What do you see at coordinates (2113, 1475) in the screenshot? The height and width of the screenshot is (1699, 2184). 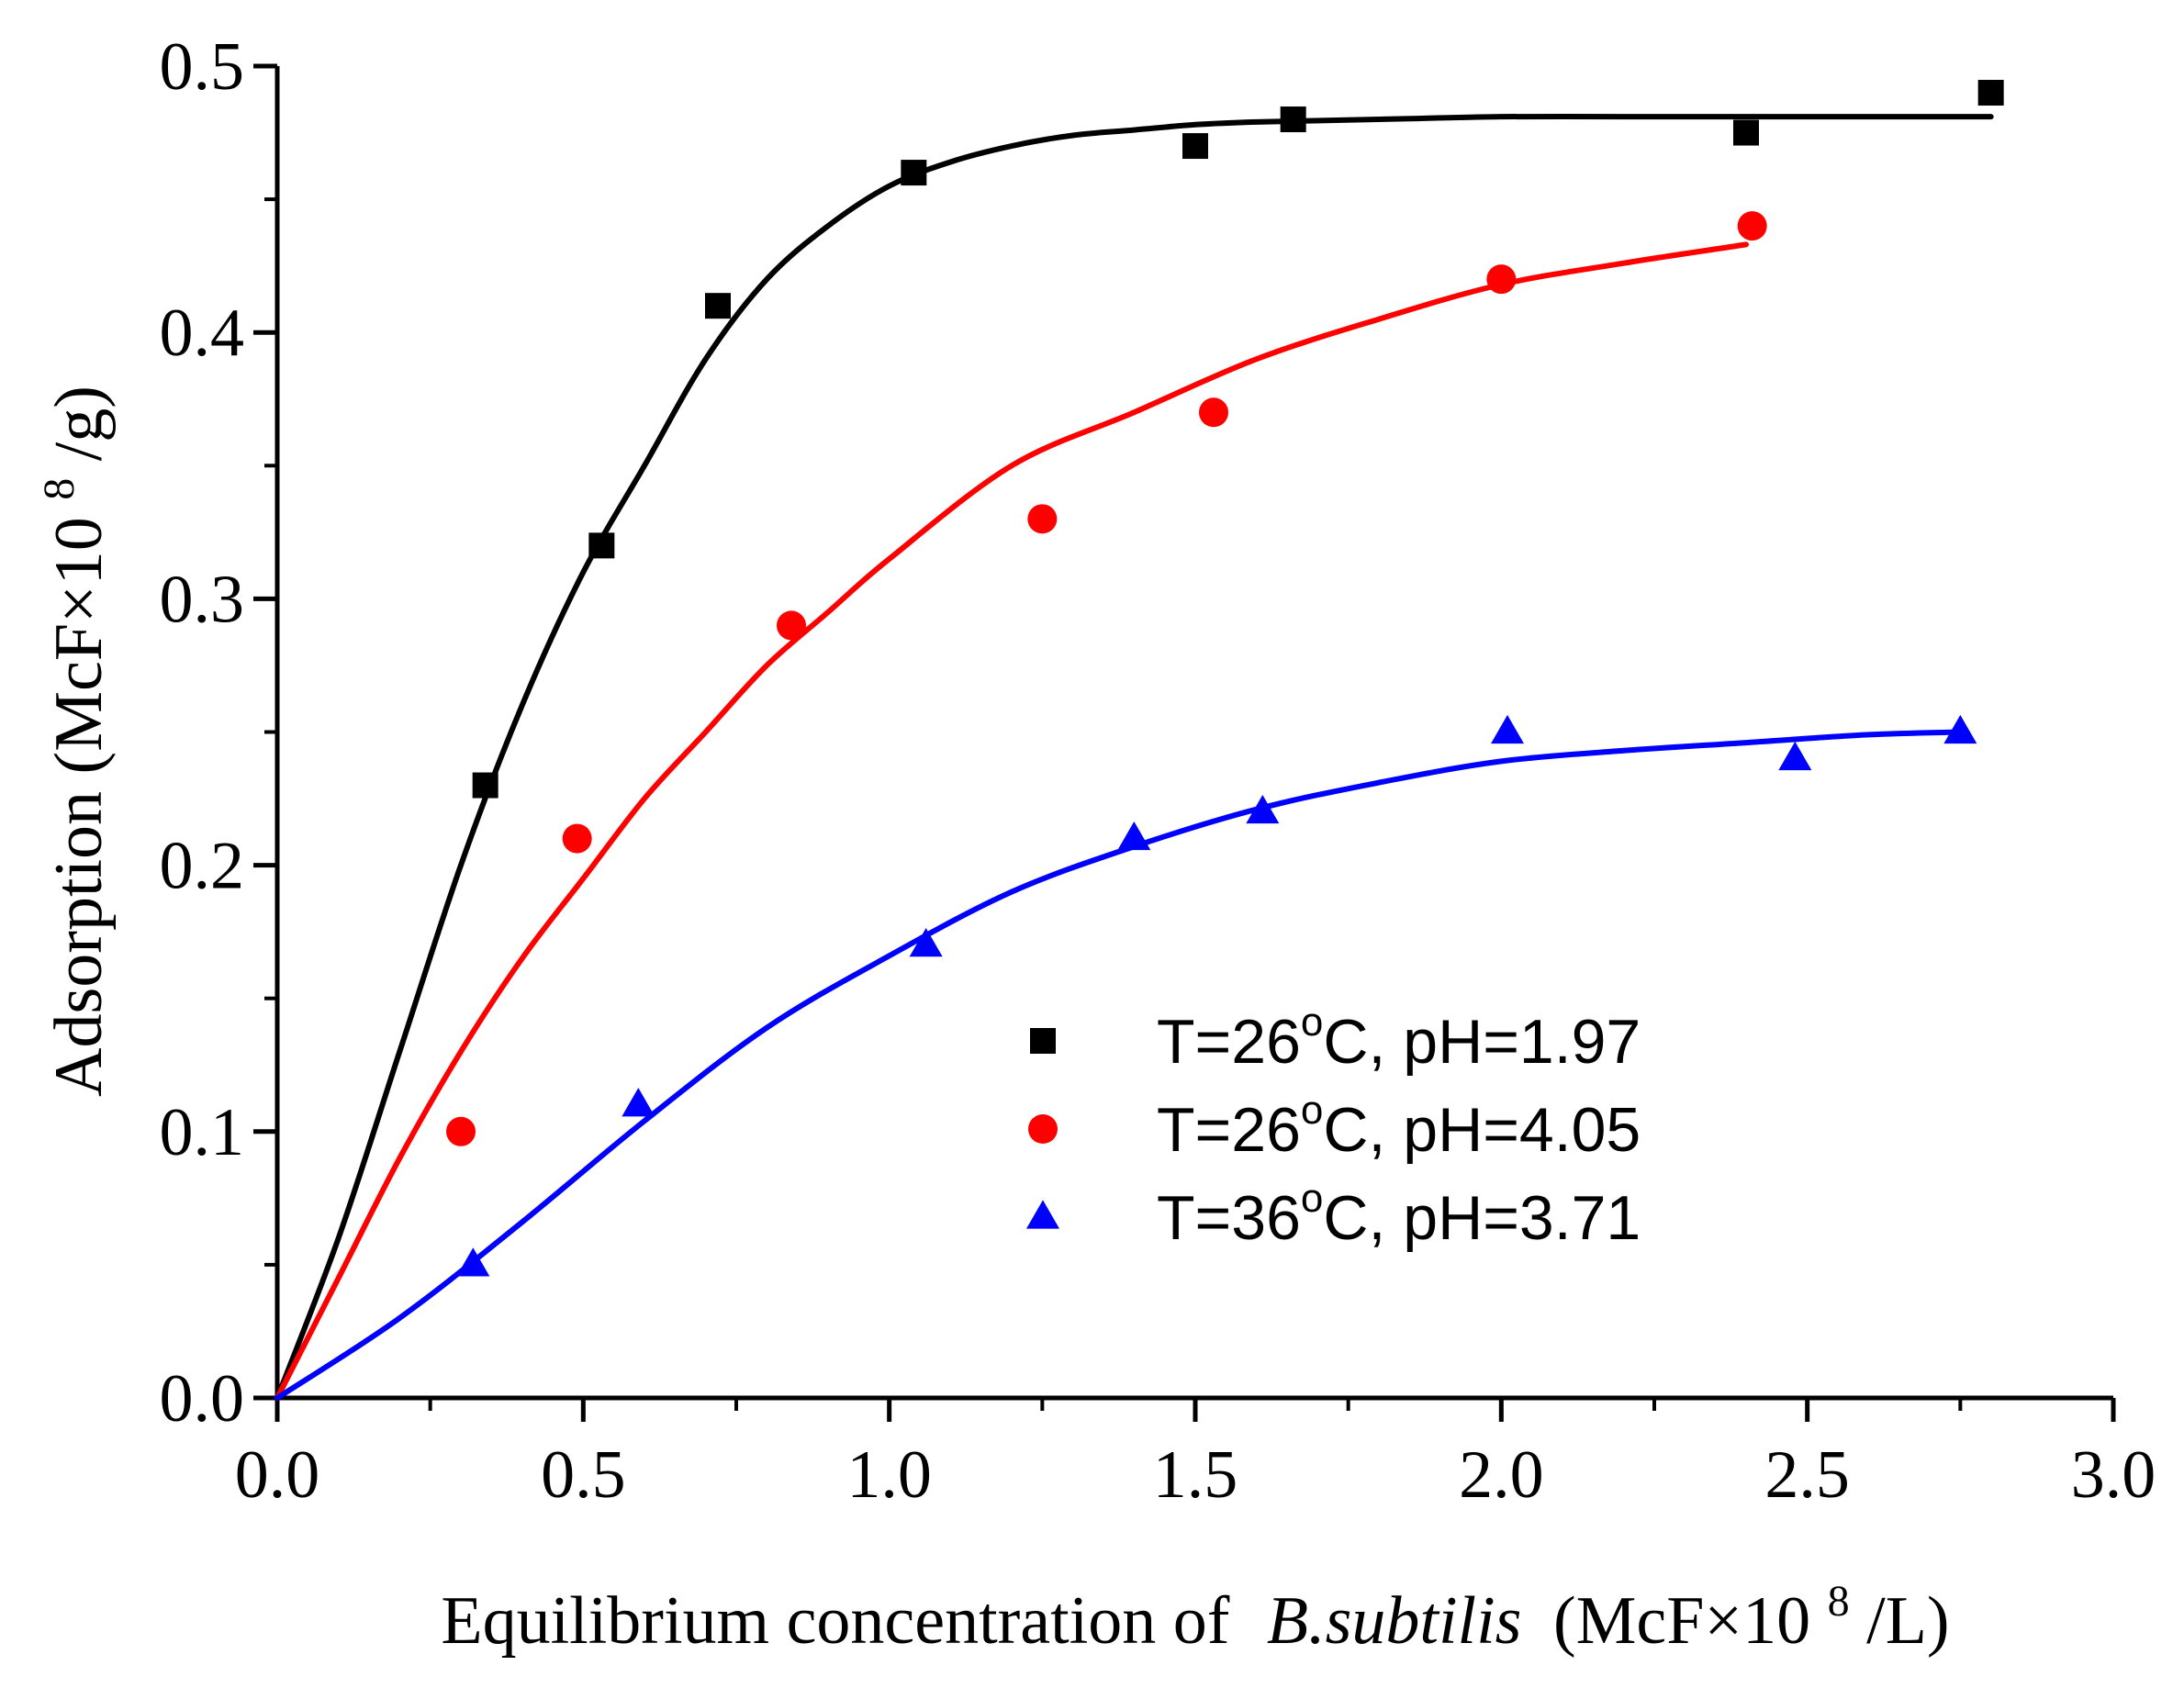 I see `x-tick-label: 3.0` at bounding box center [2113, 1475].